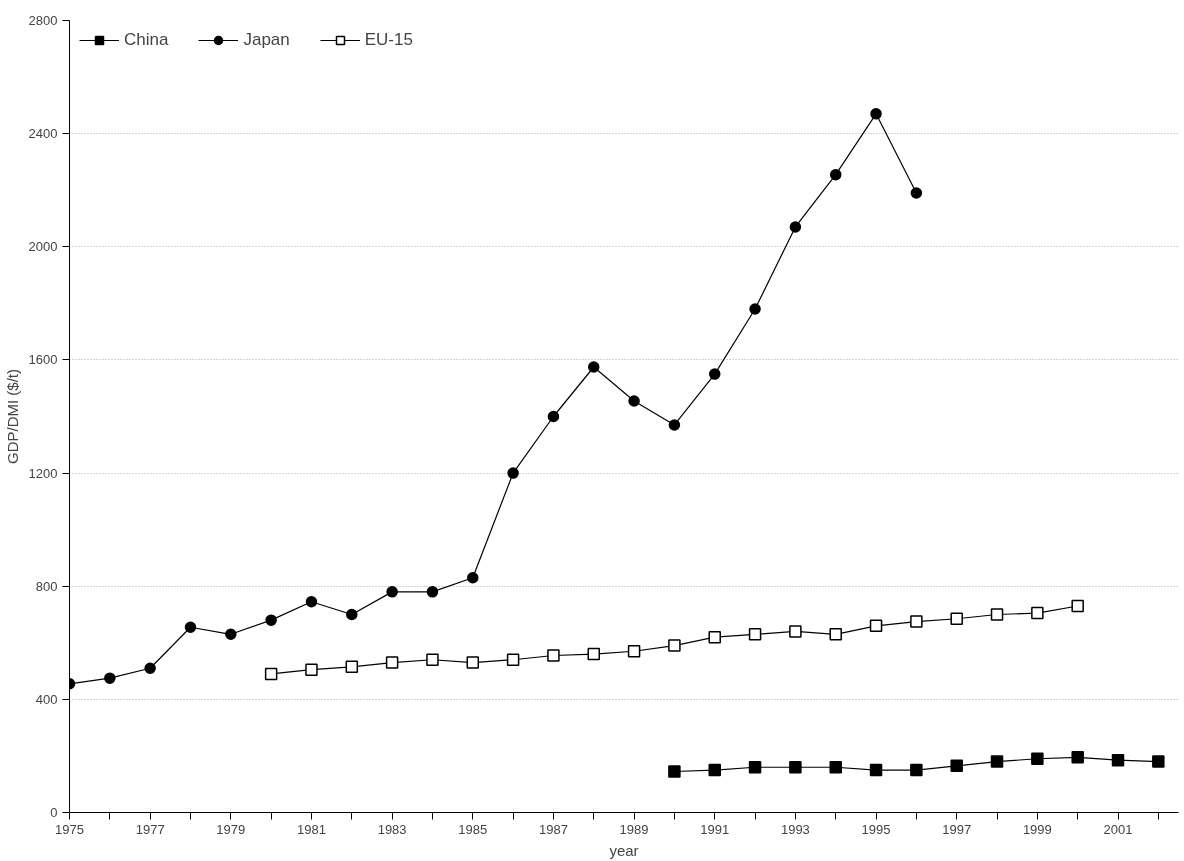  What do you see at coordinates (150, 829) in the screenshot?
I see `x-tick-label: 1977` at bounding box center [150, 829].